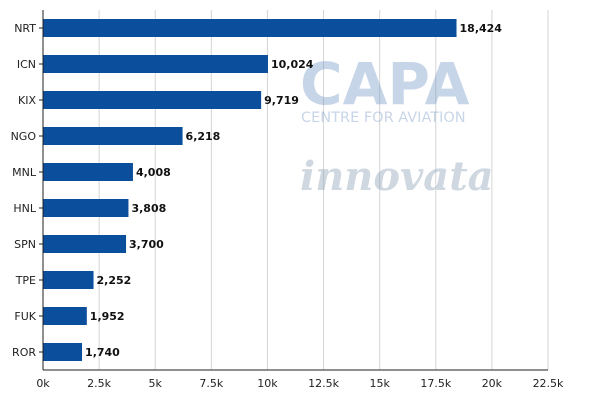  What do you see at coordinates (292, 64) in the screenshot?
I see `data-label: 10,024` at bounding box center [292, 64].